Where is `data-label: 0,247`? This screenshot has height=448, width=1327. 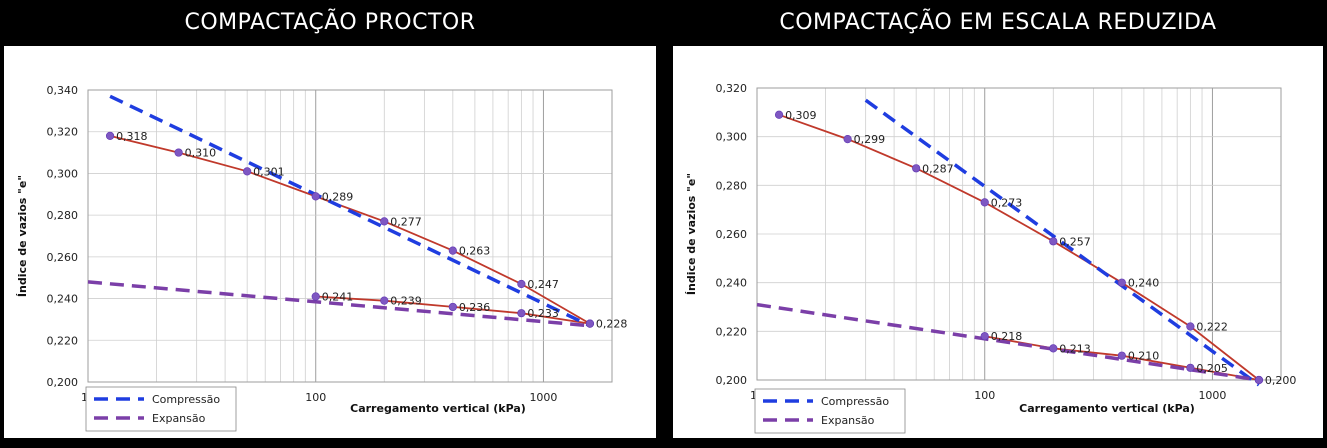
data-label: 0,247 is located at coordinates (543, 284).